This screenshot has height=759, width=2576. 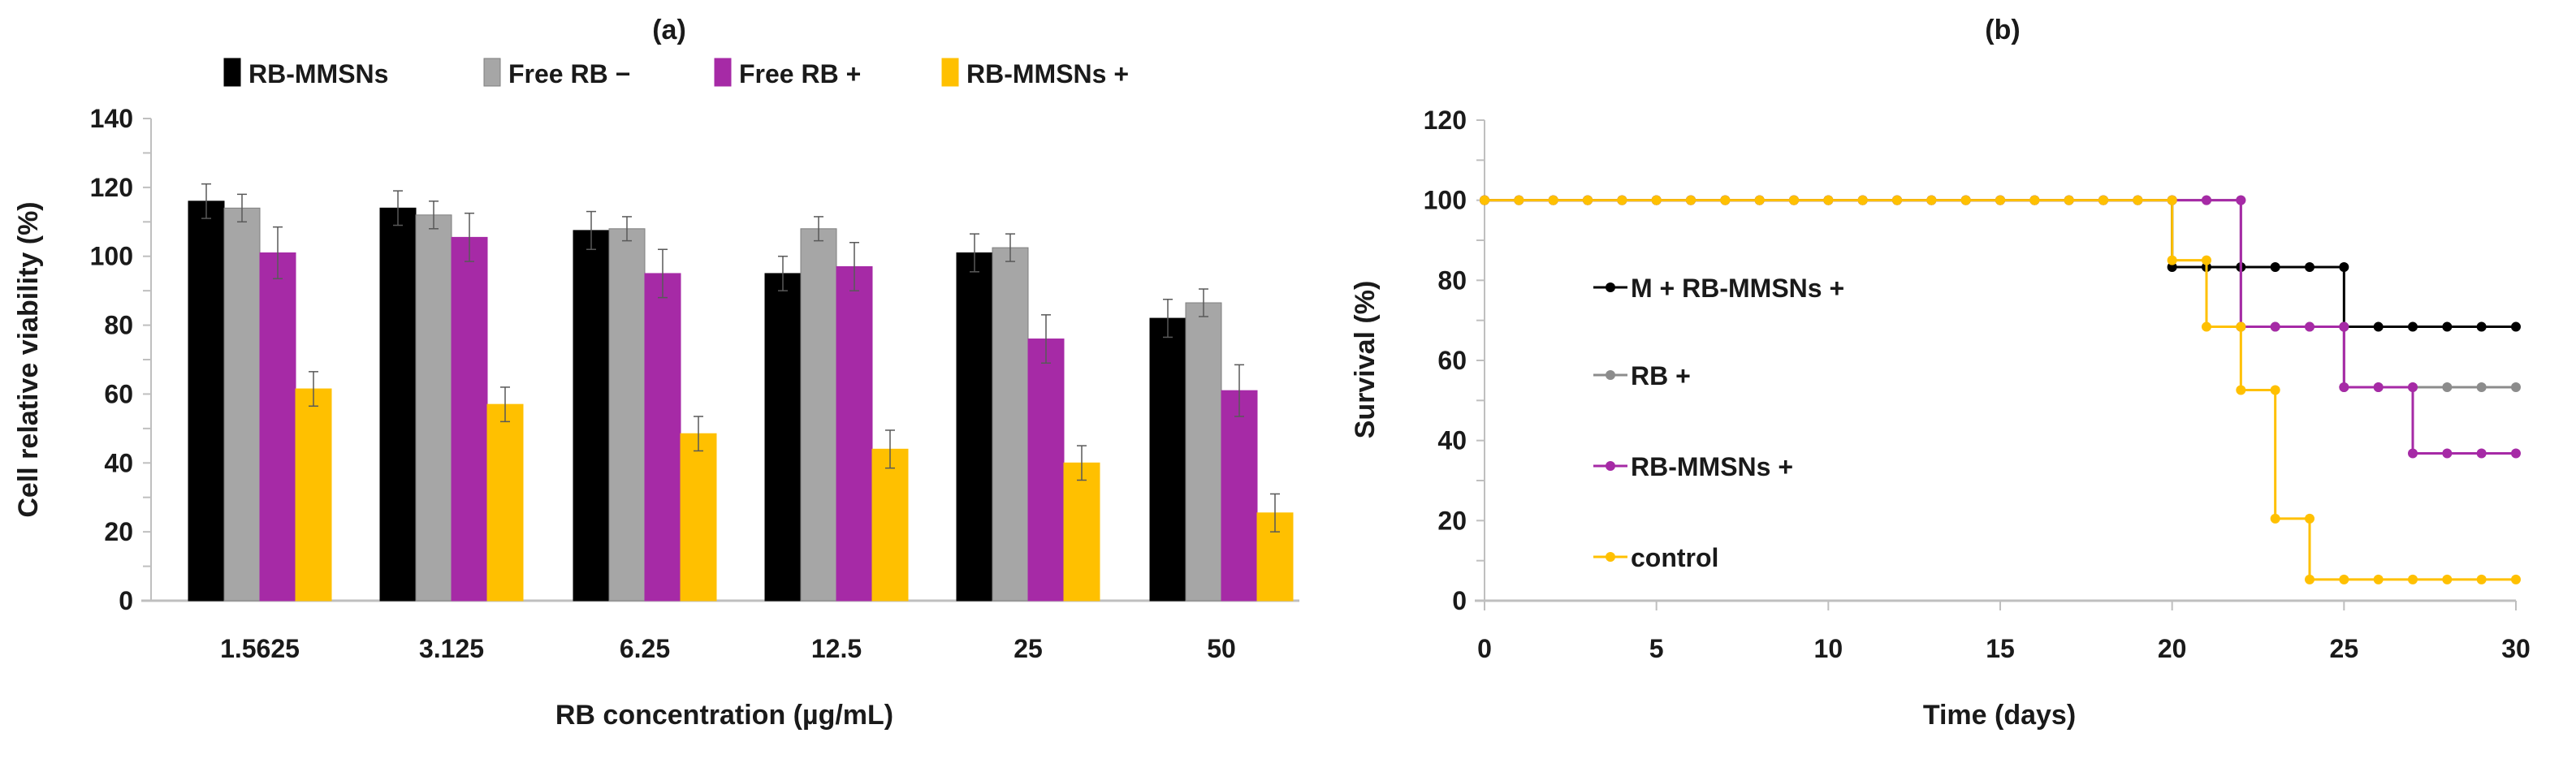 I want to click on legend-label: RB-MMSNs +, so click(x=1048, y=73).